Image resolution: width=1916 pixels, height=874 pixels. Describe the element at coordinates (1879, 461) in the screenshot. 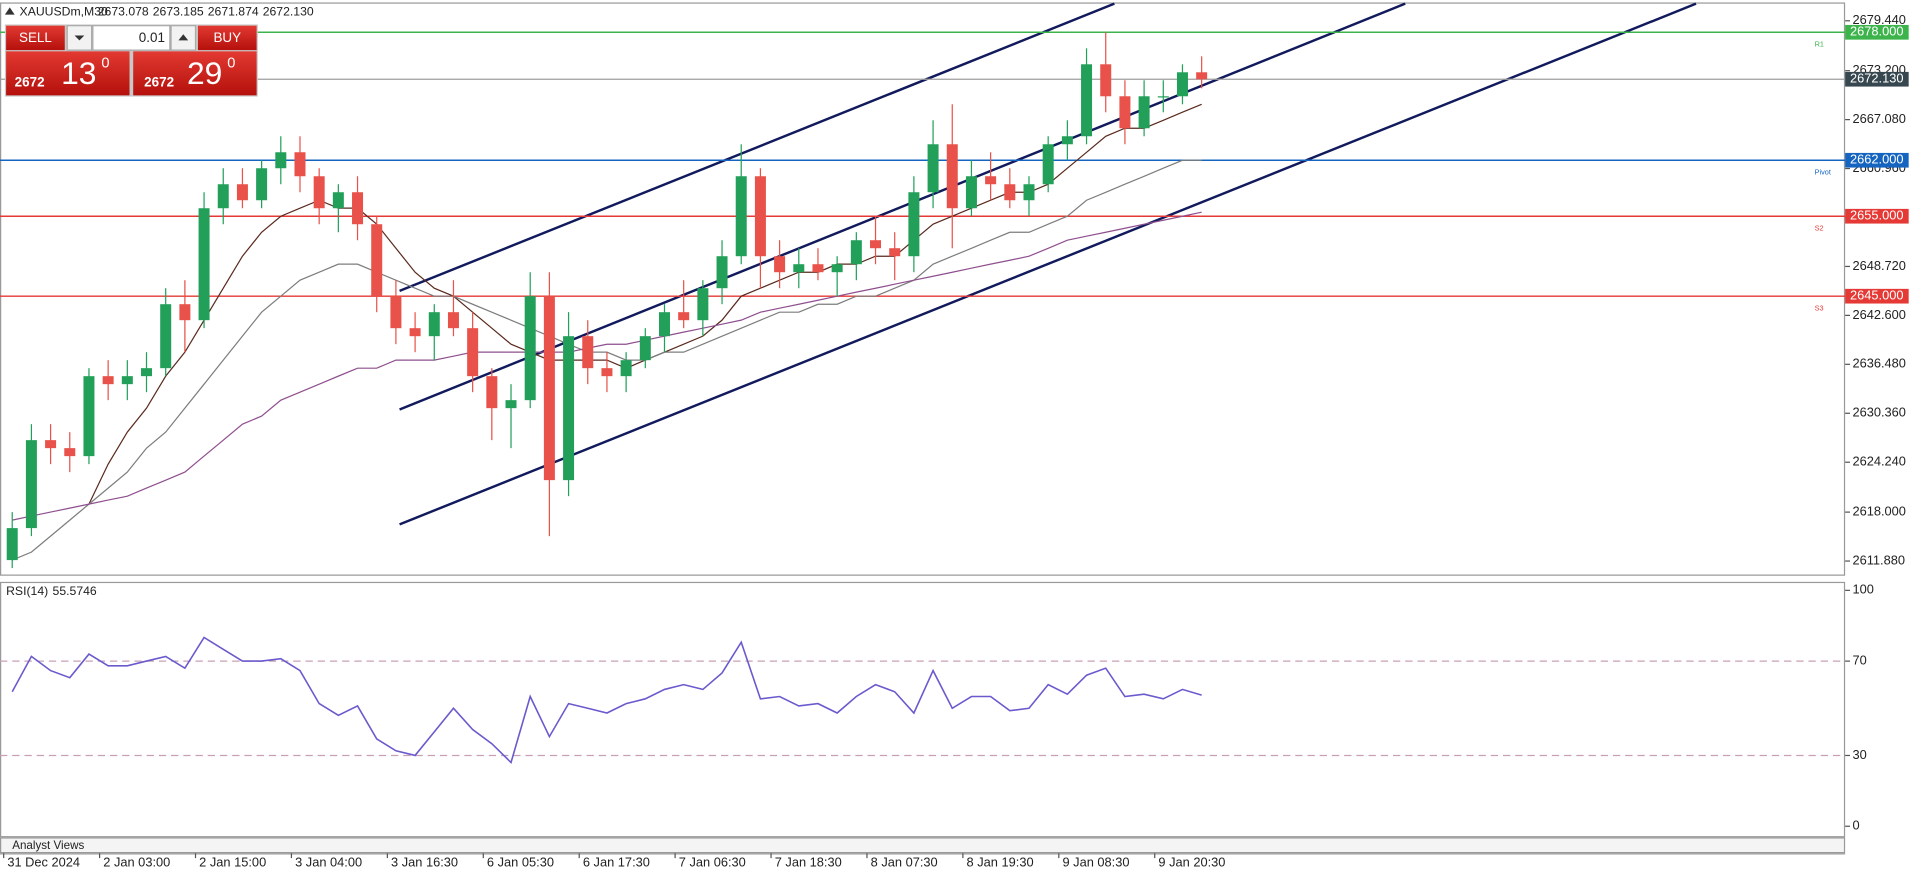

I see `y-tick-label: 2624.240` at that location.